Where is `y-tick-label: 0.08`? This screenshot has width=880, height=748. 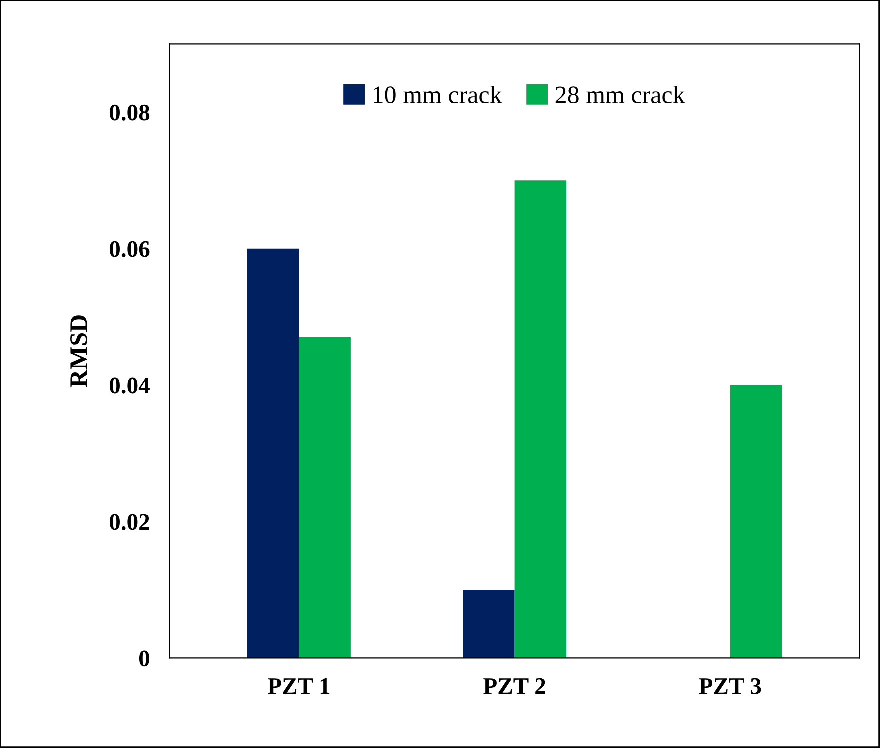
y-tick-label: 0.08 is located at coordinates (130, 112).